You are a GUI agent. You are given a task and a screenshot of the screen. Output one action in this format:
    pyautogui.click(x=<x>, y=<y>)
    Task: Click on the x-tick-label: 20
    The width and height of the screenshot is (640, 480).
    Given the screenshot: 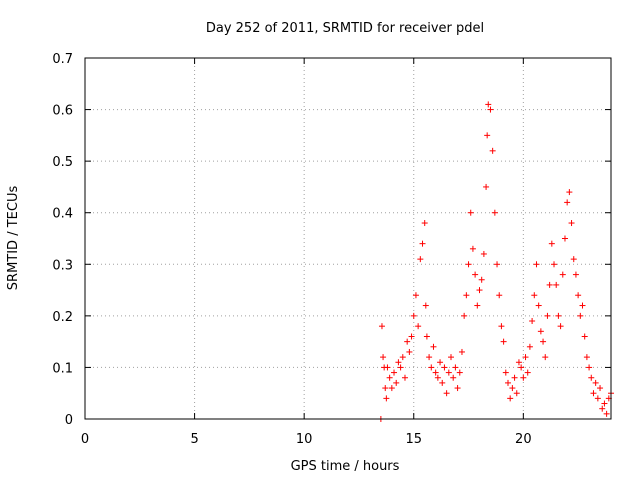 What is the action you would take?
    pyautogui.click(x=523, y=439)
    